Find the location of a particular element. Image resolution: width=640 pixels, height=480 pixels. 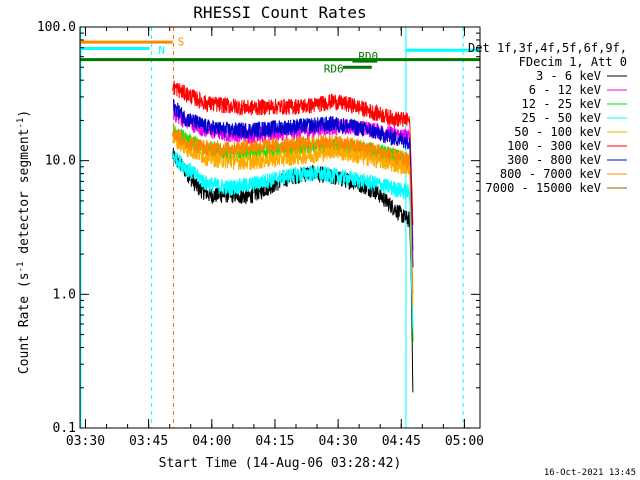

x-tick-label: 03:45 is located at coordinates (148, 441).